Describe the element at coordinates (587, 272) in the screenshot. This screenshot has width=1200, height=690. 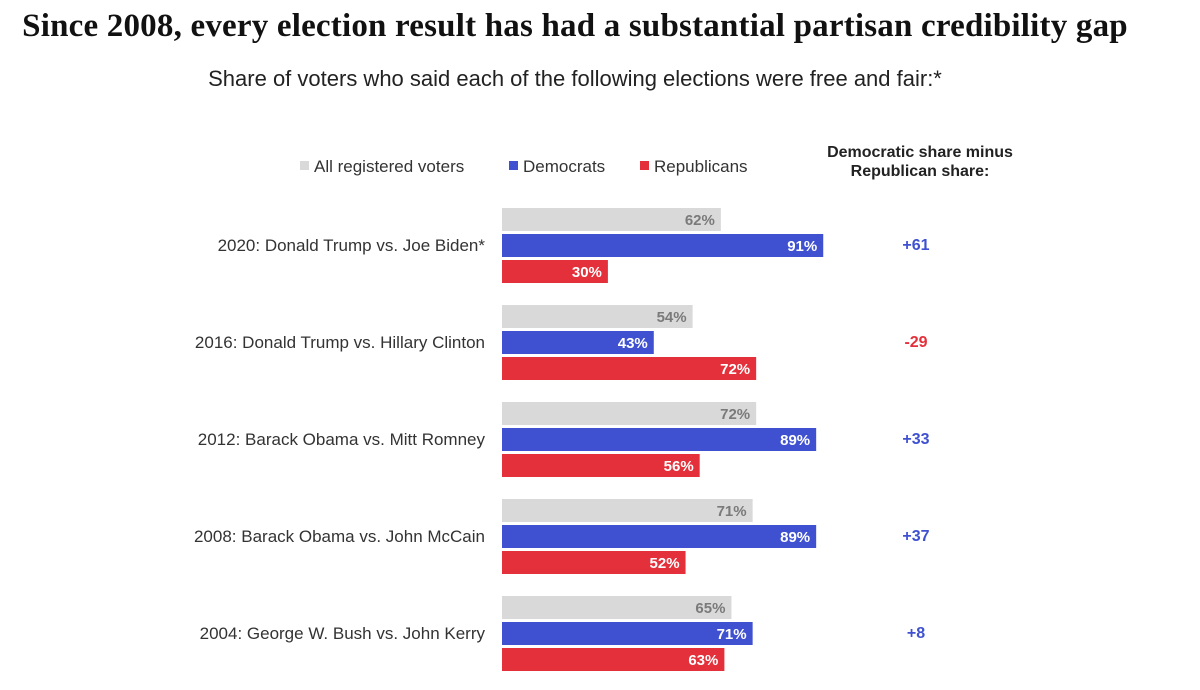
I see `value-label-rep: 30%` at that location.